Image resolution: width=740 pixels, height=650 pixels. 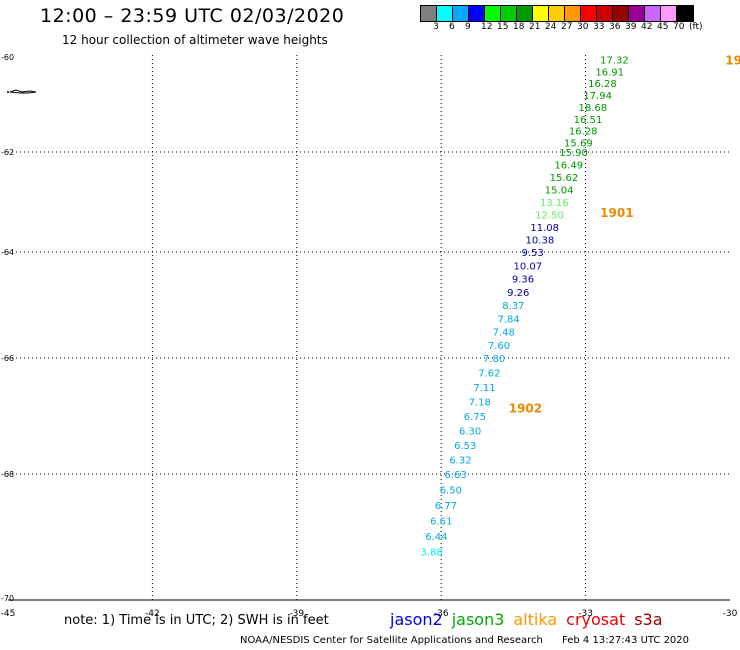 What do you see at coordinates (446, 506) in the screenshot?
I see `swh-value: 6.77` at bounding box center [446, 506].